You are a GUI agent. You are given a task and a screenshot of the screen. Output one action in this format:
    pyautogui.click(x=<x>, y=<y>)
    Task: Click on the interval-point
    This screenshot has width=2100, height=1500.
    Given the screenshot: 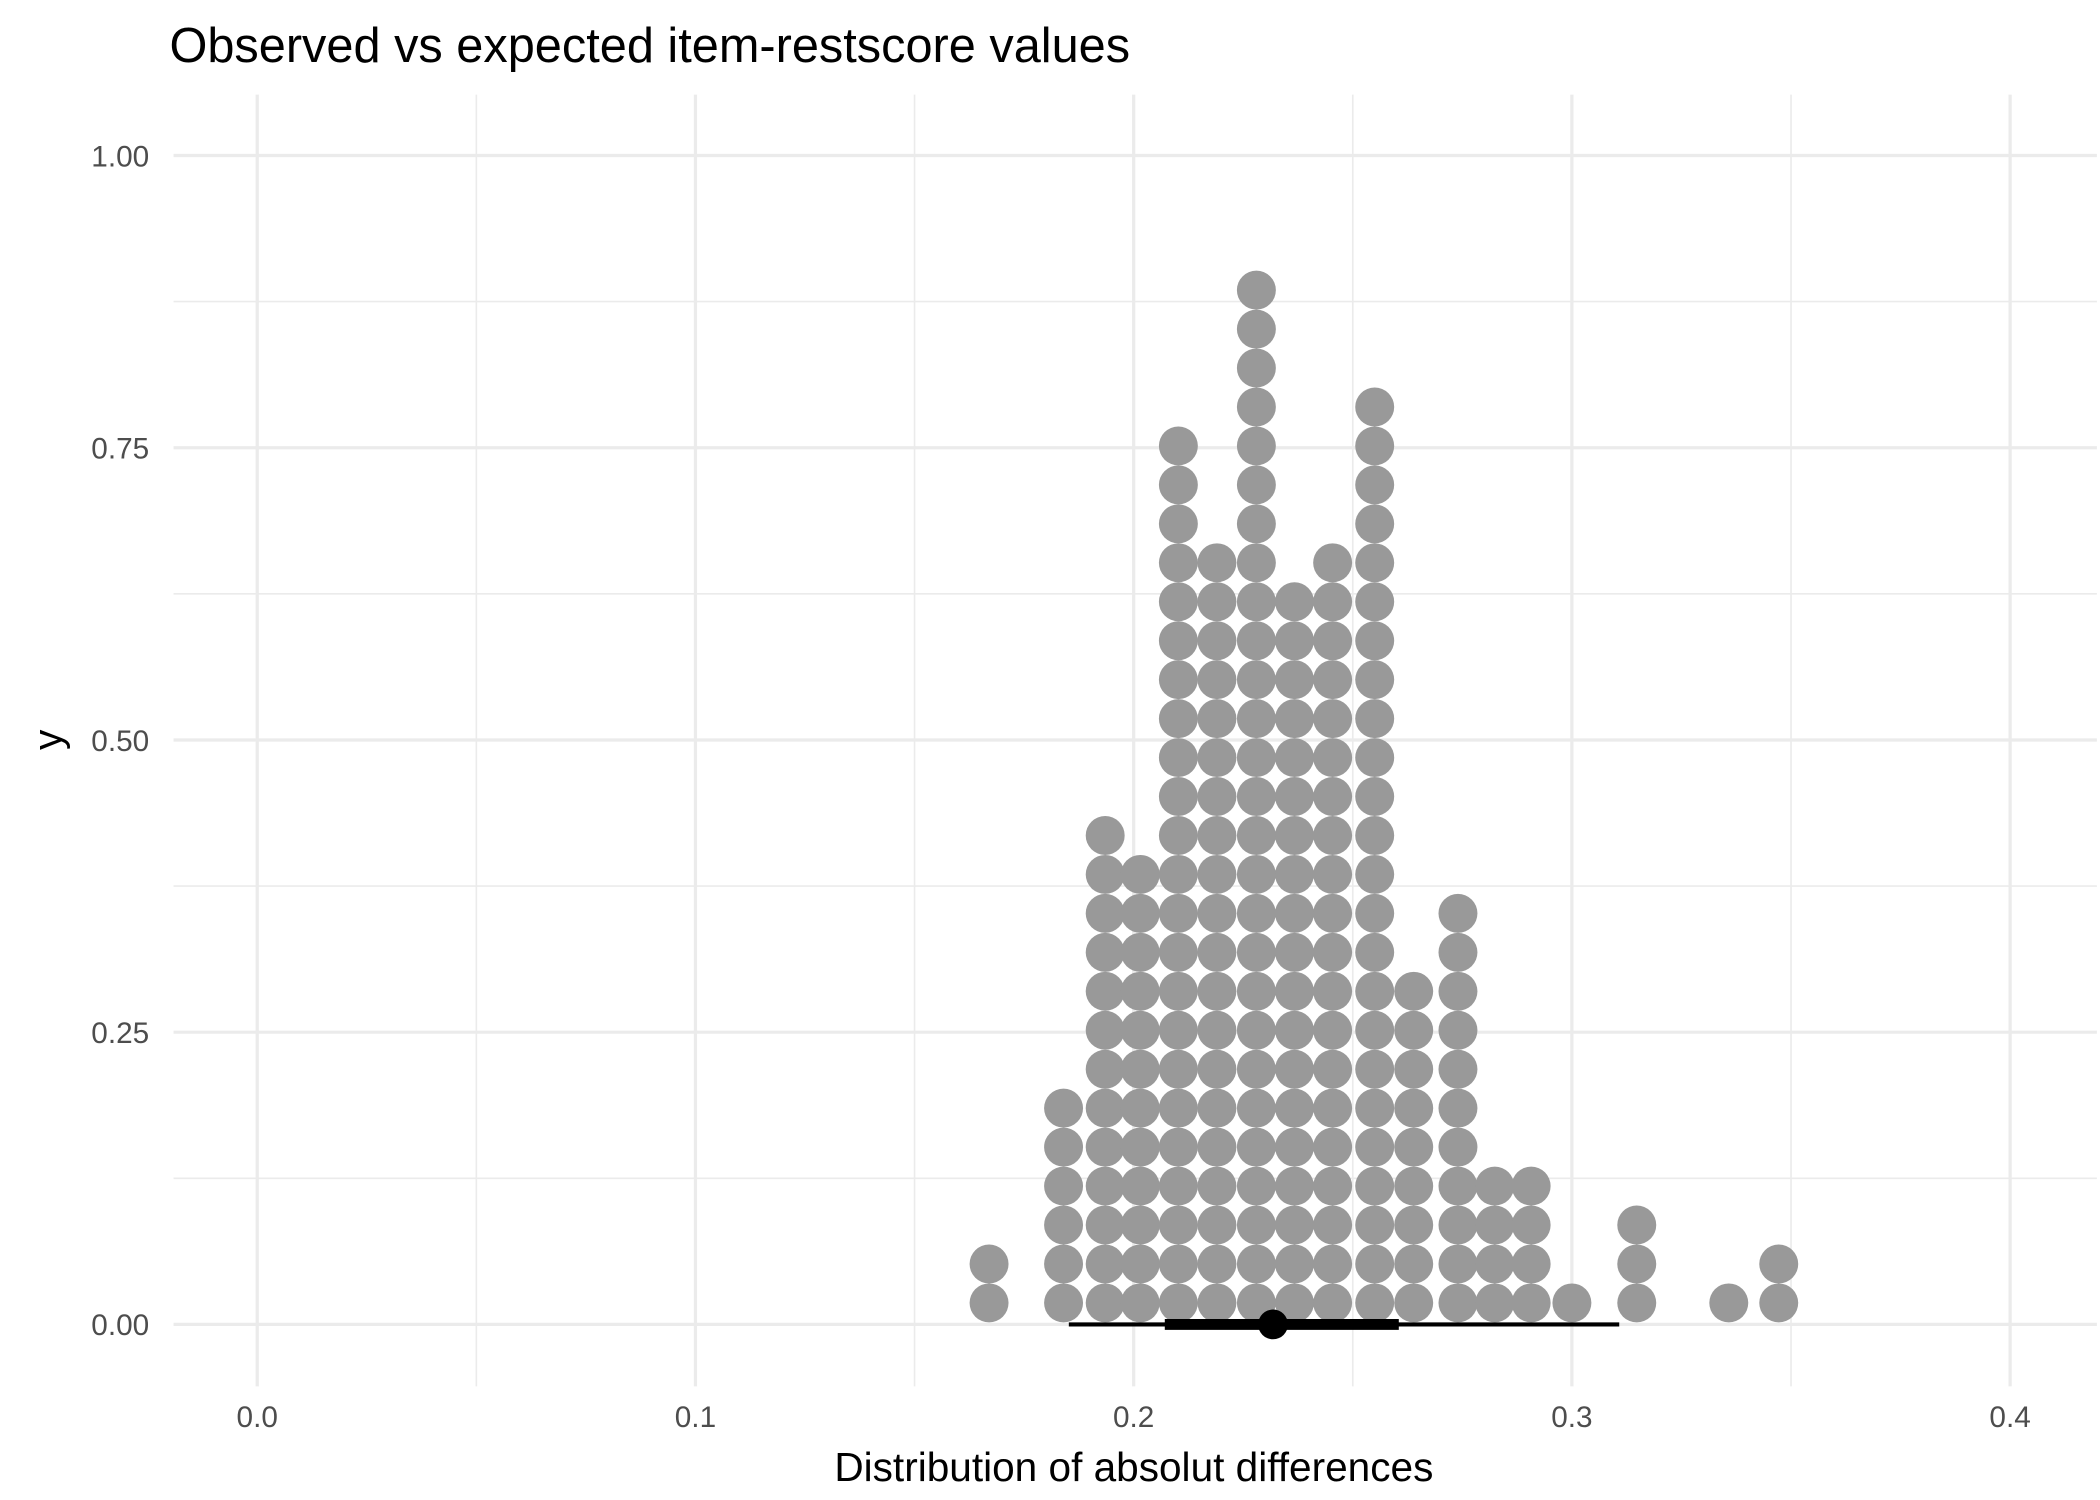 What is the action you would take?
    pyautogui.click(x=1273, y=1324)
    